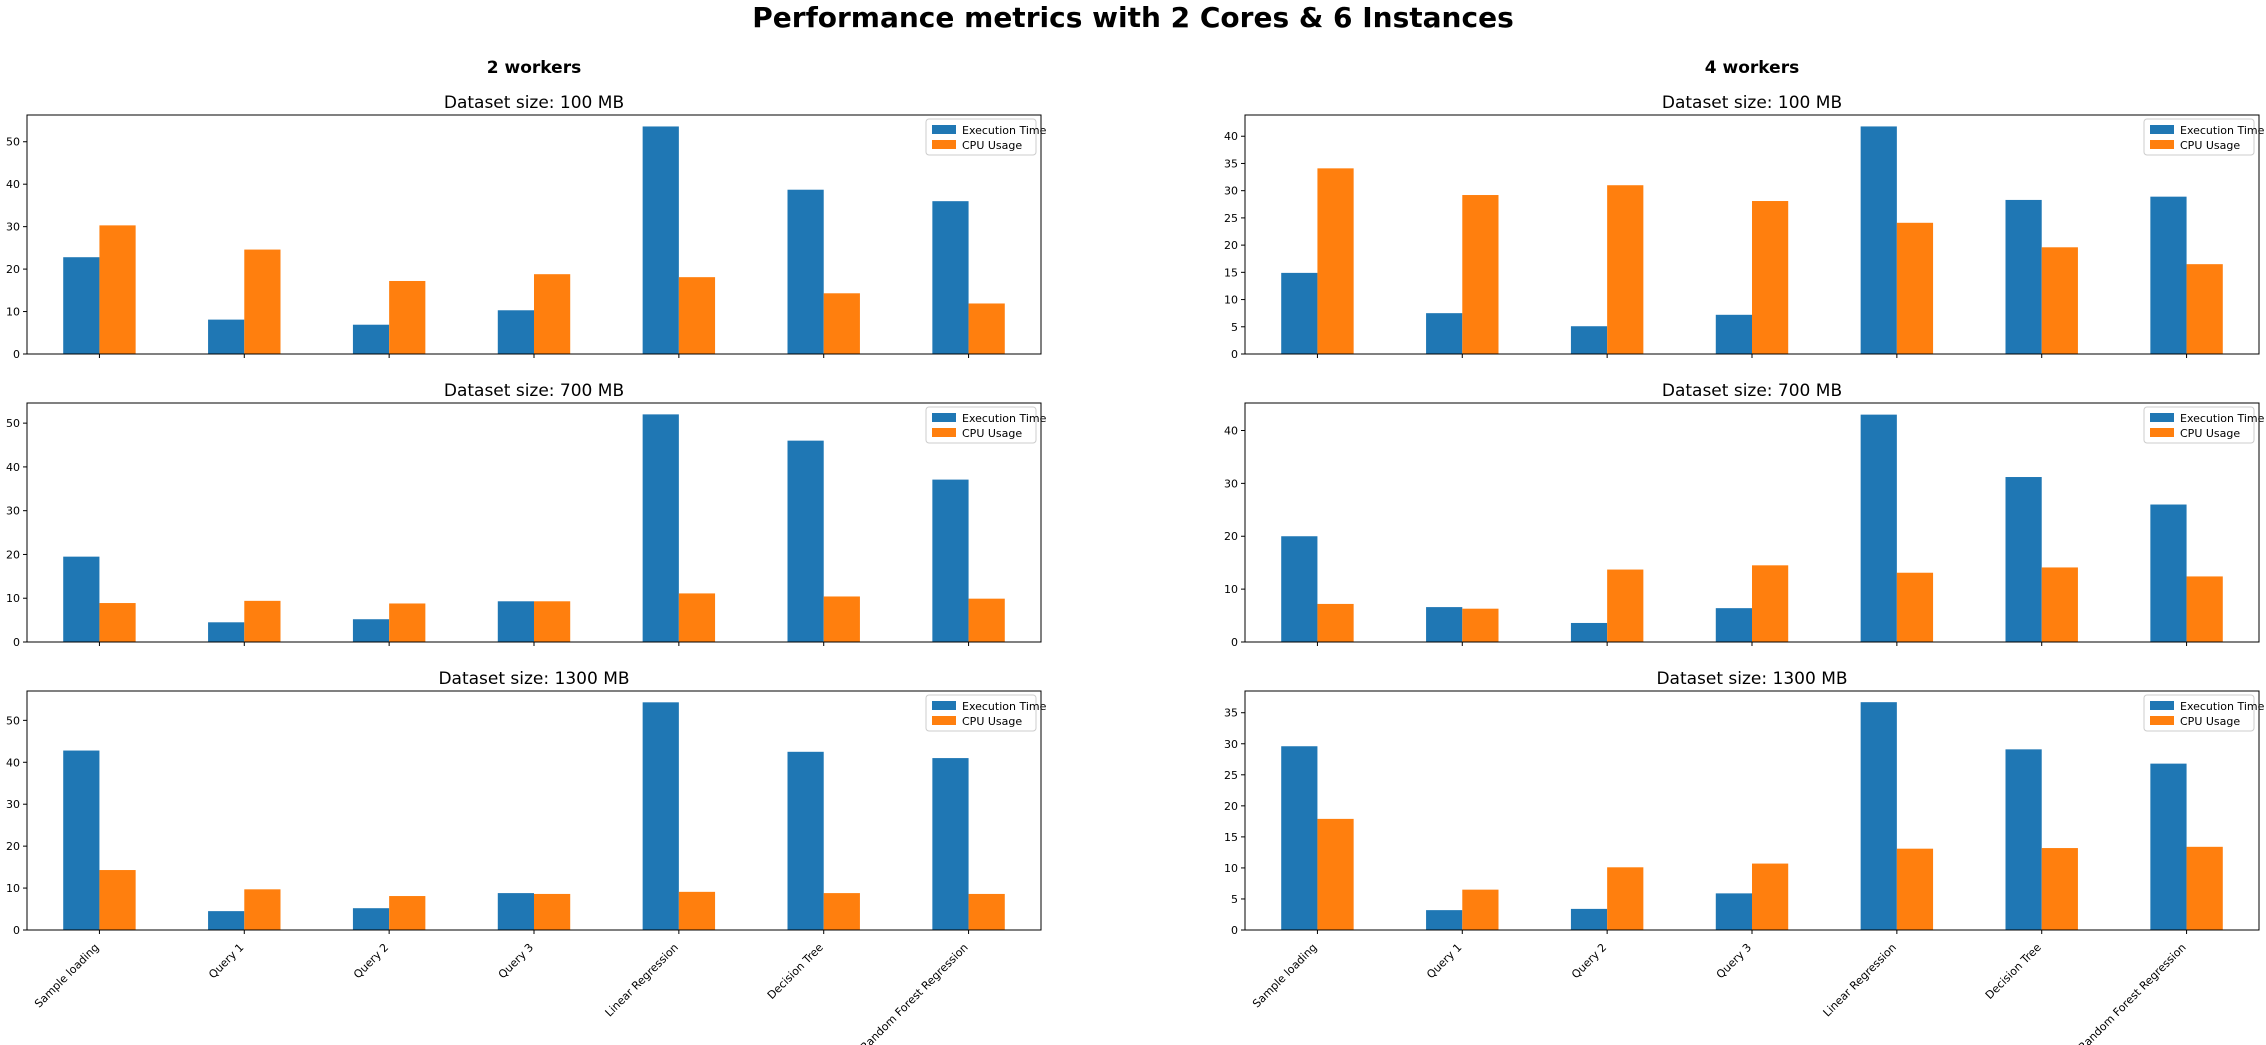 Image resolution: width=2266 pixels, height=1045 pixels. What do you see at coordinates (1752, 68) in the screenshot?
I see `column-title-4-workers: 4 workers` at bounding box center [1752, 68].